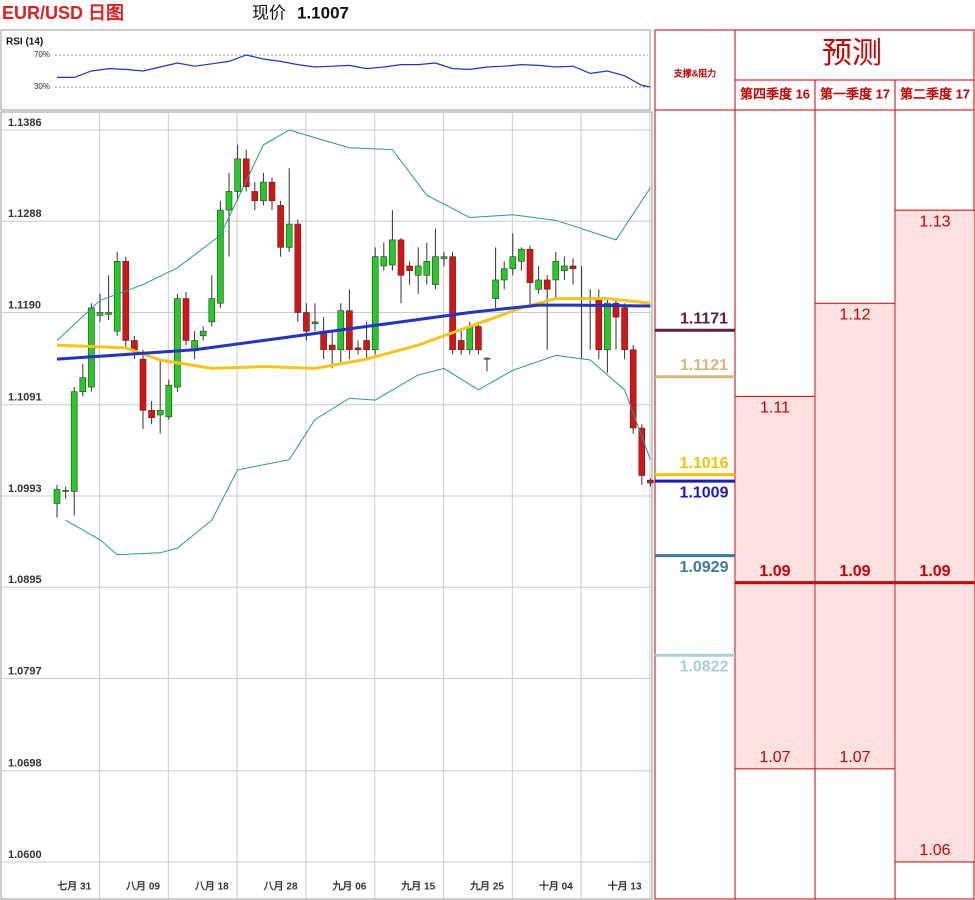 The width and height of the screenshot is (975, 900). I want to click on y-tick-label: 1.1091, so click(25, 398).